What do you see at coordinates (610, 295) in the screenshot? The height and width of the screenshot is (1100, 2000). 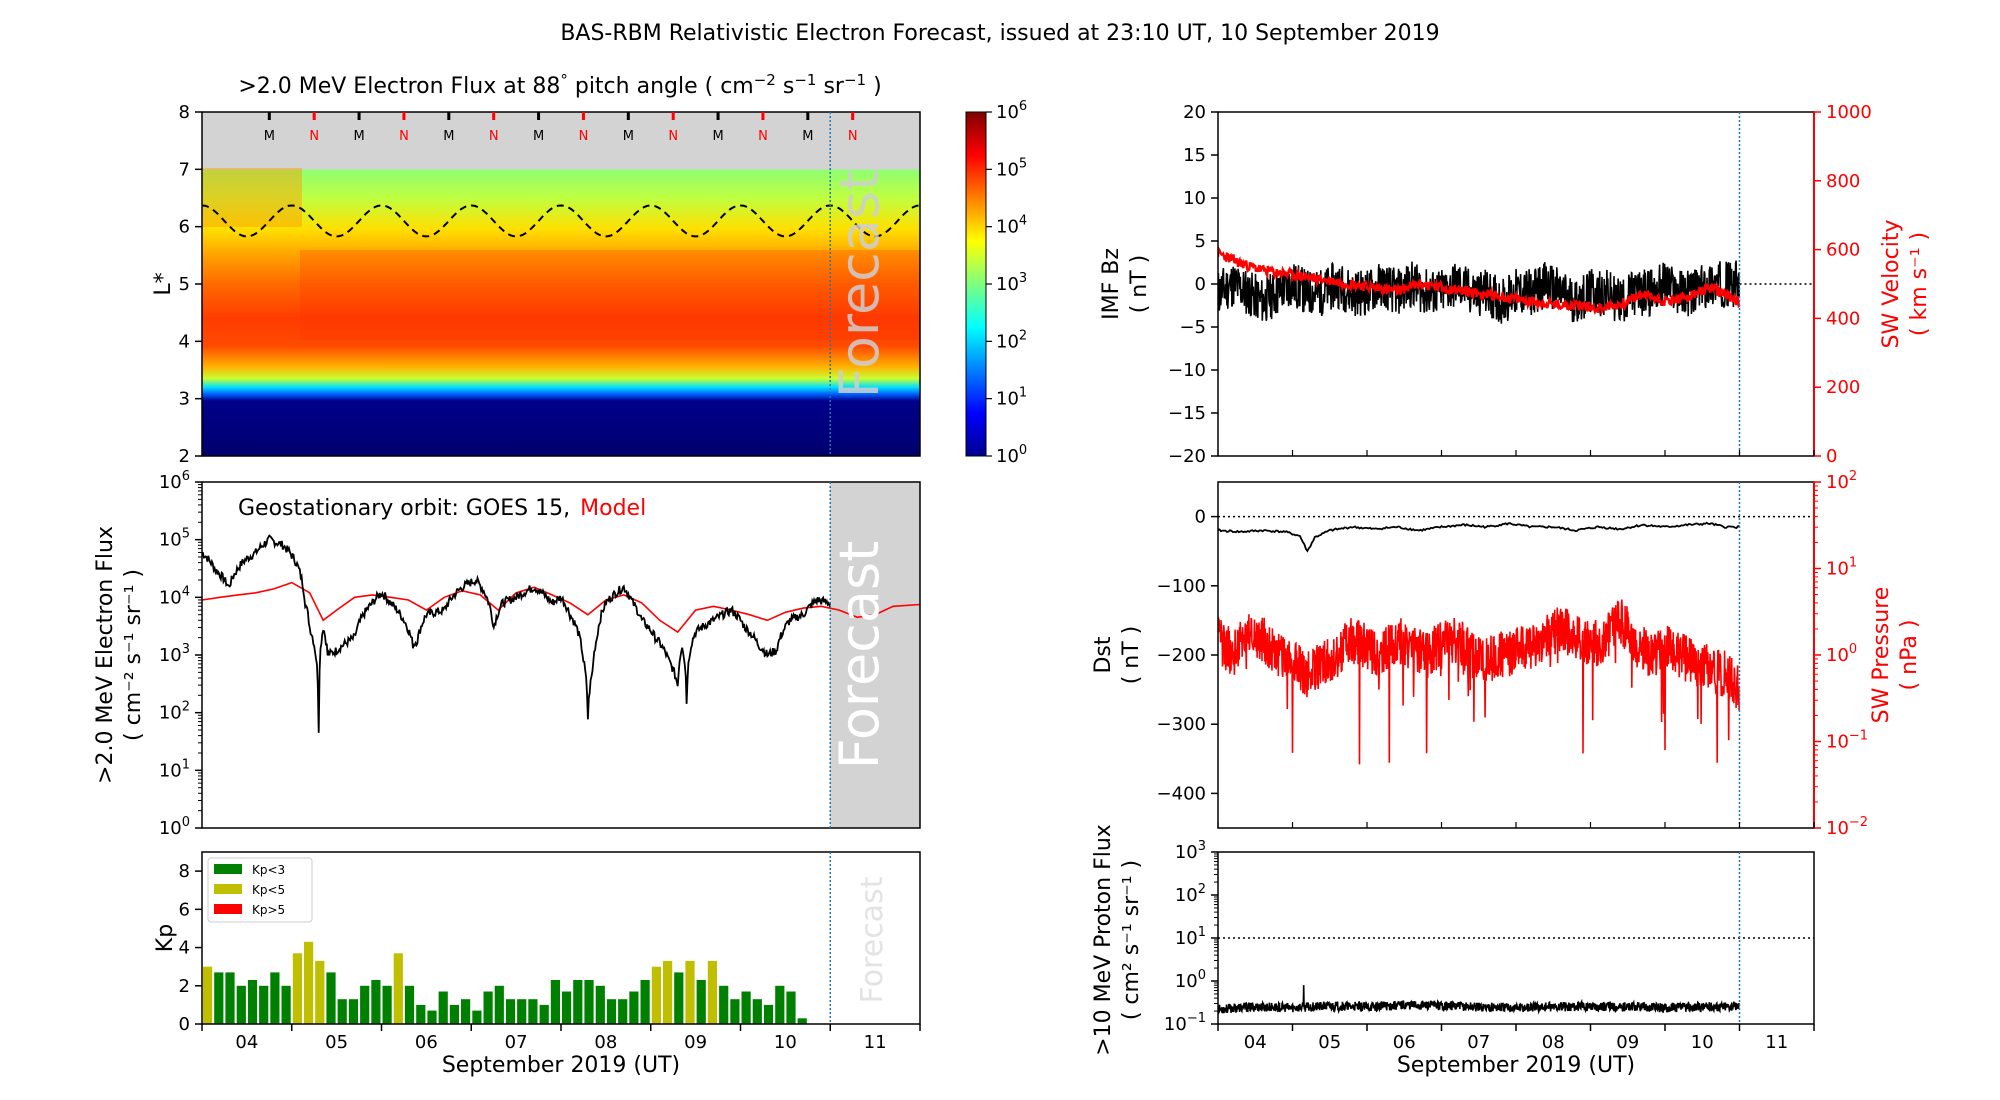 I see `lstar-core-band` at bounding box center [610, 295].